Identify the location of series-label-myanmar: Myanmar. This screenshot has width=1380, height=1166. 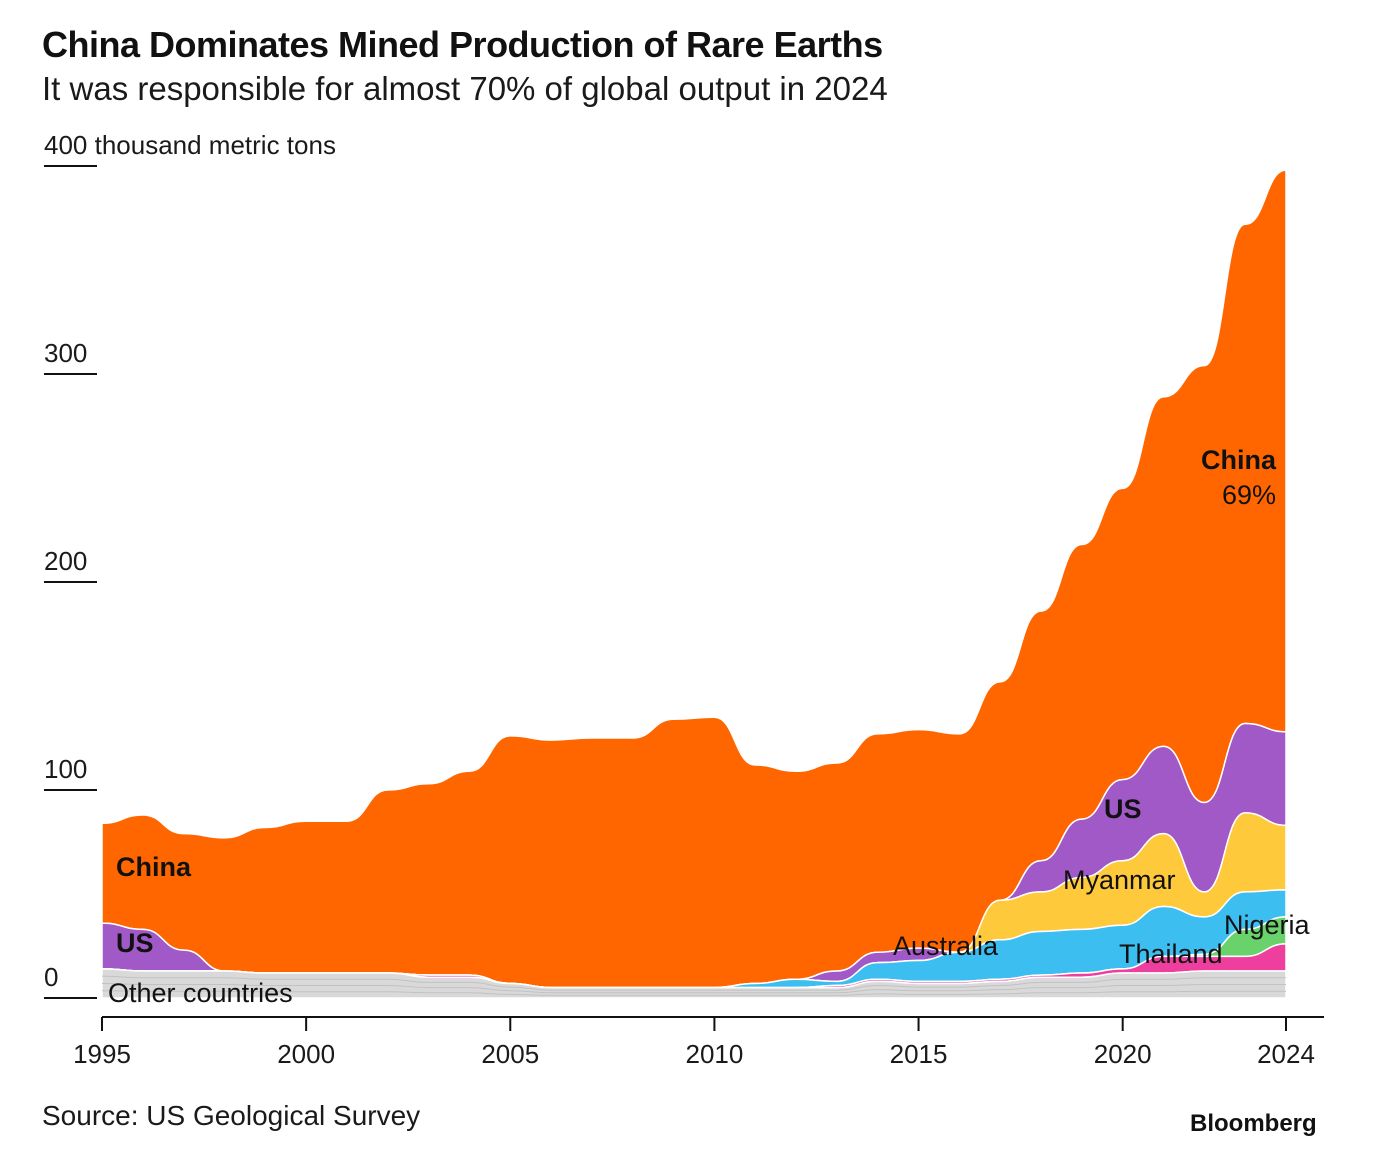
(1119, 880).